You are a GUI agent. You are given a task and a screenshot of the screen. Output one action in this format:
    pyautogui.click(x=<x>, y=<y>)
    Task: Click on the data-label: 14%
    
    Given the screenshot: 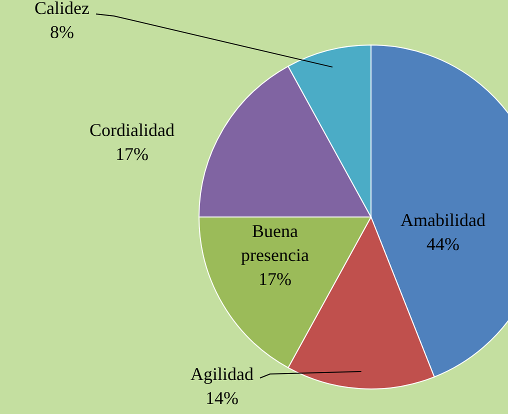 What is the action you would take?
    pyautogui.click(x=222, y=398)
    